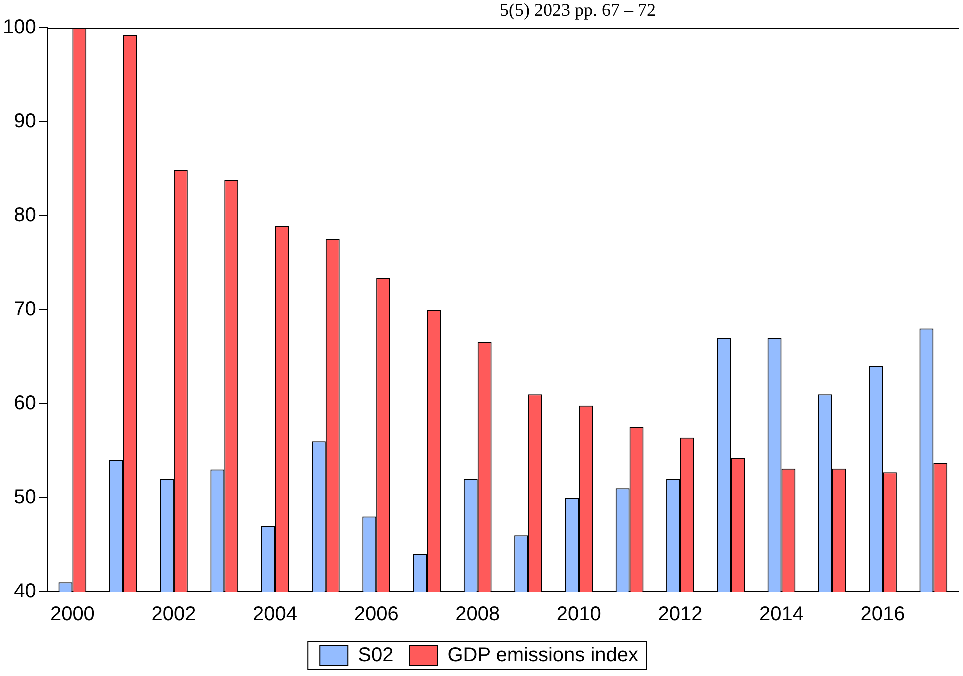 Image resolution: width=963 pixels, height=676 pixels. Describe the element at coordinates (25, 215) in the screenshot. I see `y-tick-label: 80` at that location.